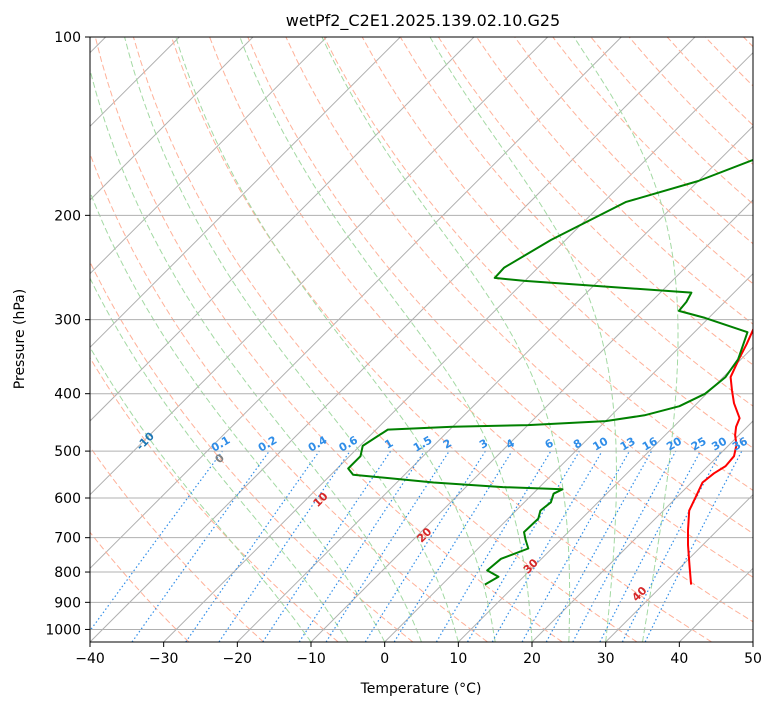 Image resolution: width=775 pixels, height=708 pixels. Describe the element at coordinates (421, 689) in the screenshot. I see `x-axis-label: Temperature (°C)` at that location.